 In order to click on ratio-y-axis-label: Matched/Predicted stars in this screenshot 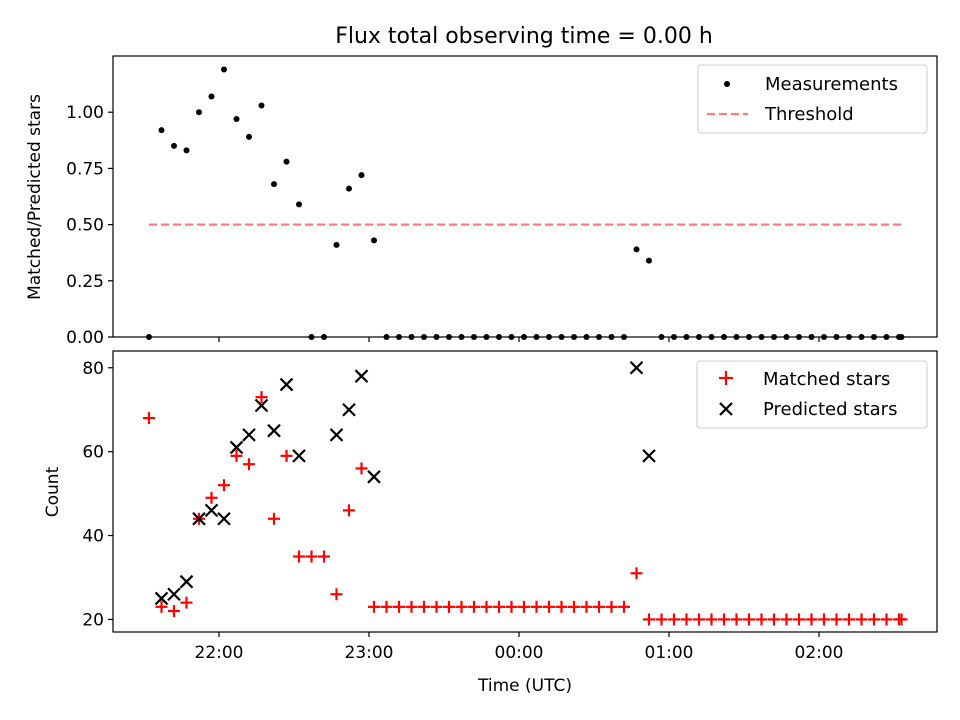, I will do `click(35, 197)`.